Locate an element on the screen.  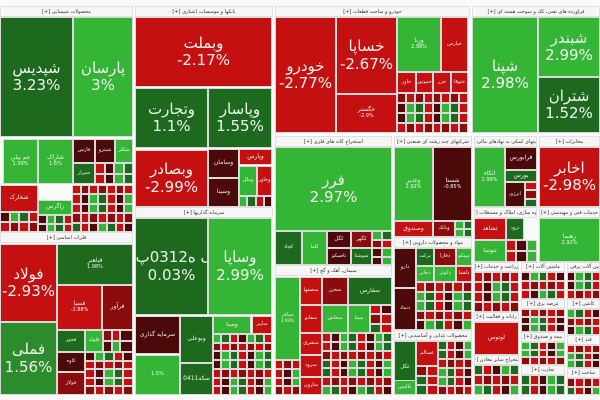
stock-tile: سفانو is located at coordinates (311, 319).